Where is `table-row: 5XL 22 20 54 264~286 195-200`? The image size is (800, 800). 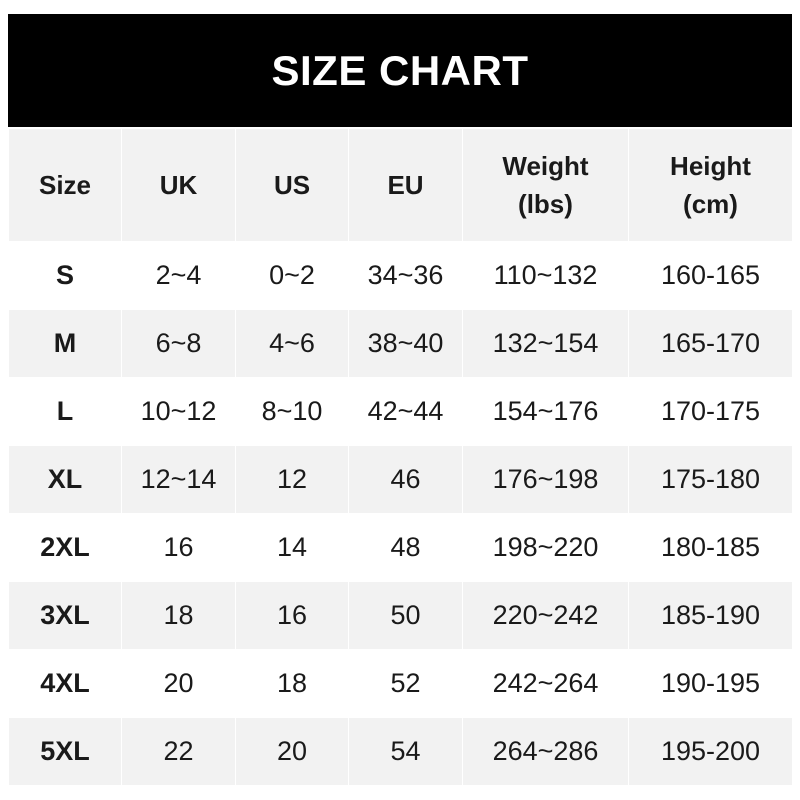 table-row: 5XL 22 20 54 264~286 195-200 is located at coordinates (400, 751).